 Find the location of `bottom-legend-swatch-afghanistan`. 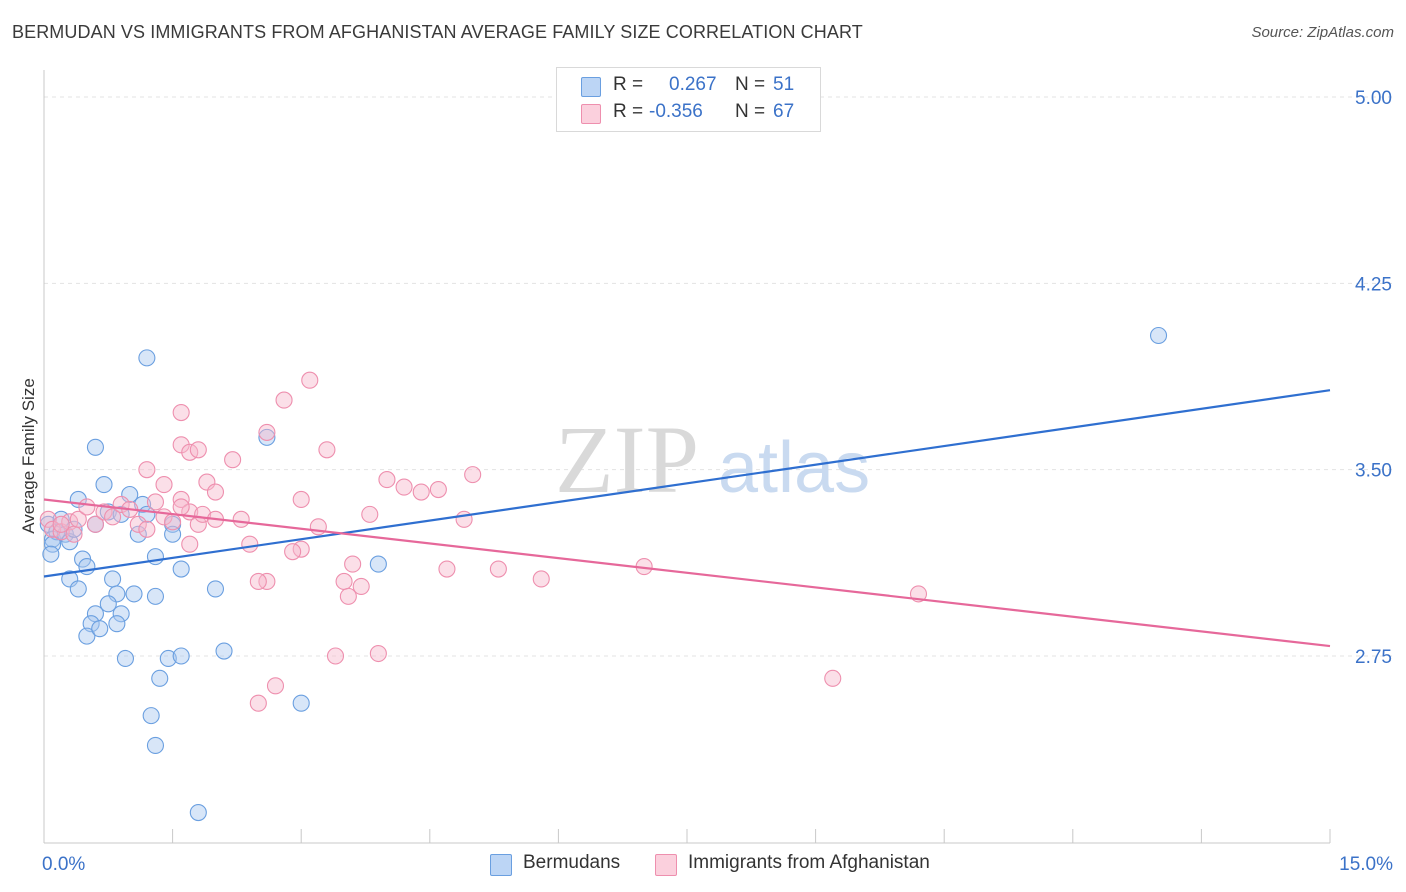

bottom-legend-swatch-afghanistan is located at coordinates (666, 865).